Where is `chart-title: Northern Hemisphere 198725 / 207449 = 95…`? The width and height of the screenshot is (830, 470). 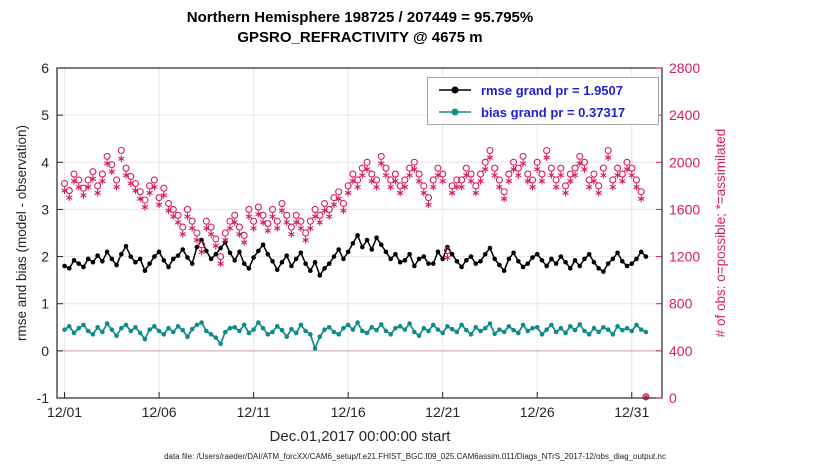
chart-title: Northern Hemisphere 198725 / 207449 = 95… is located at coordinates (360, 28).